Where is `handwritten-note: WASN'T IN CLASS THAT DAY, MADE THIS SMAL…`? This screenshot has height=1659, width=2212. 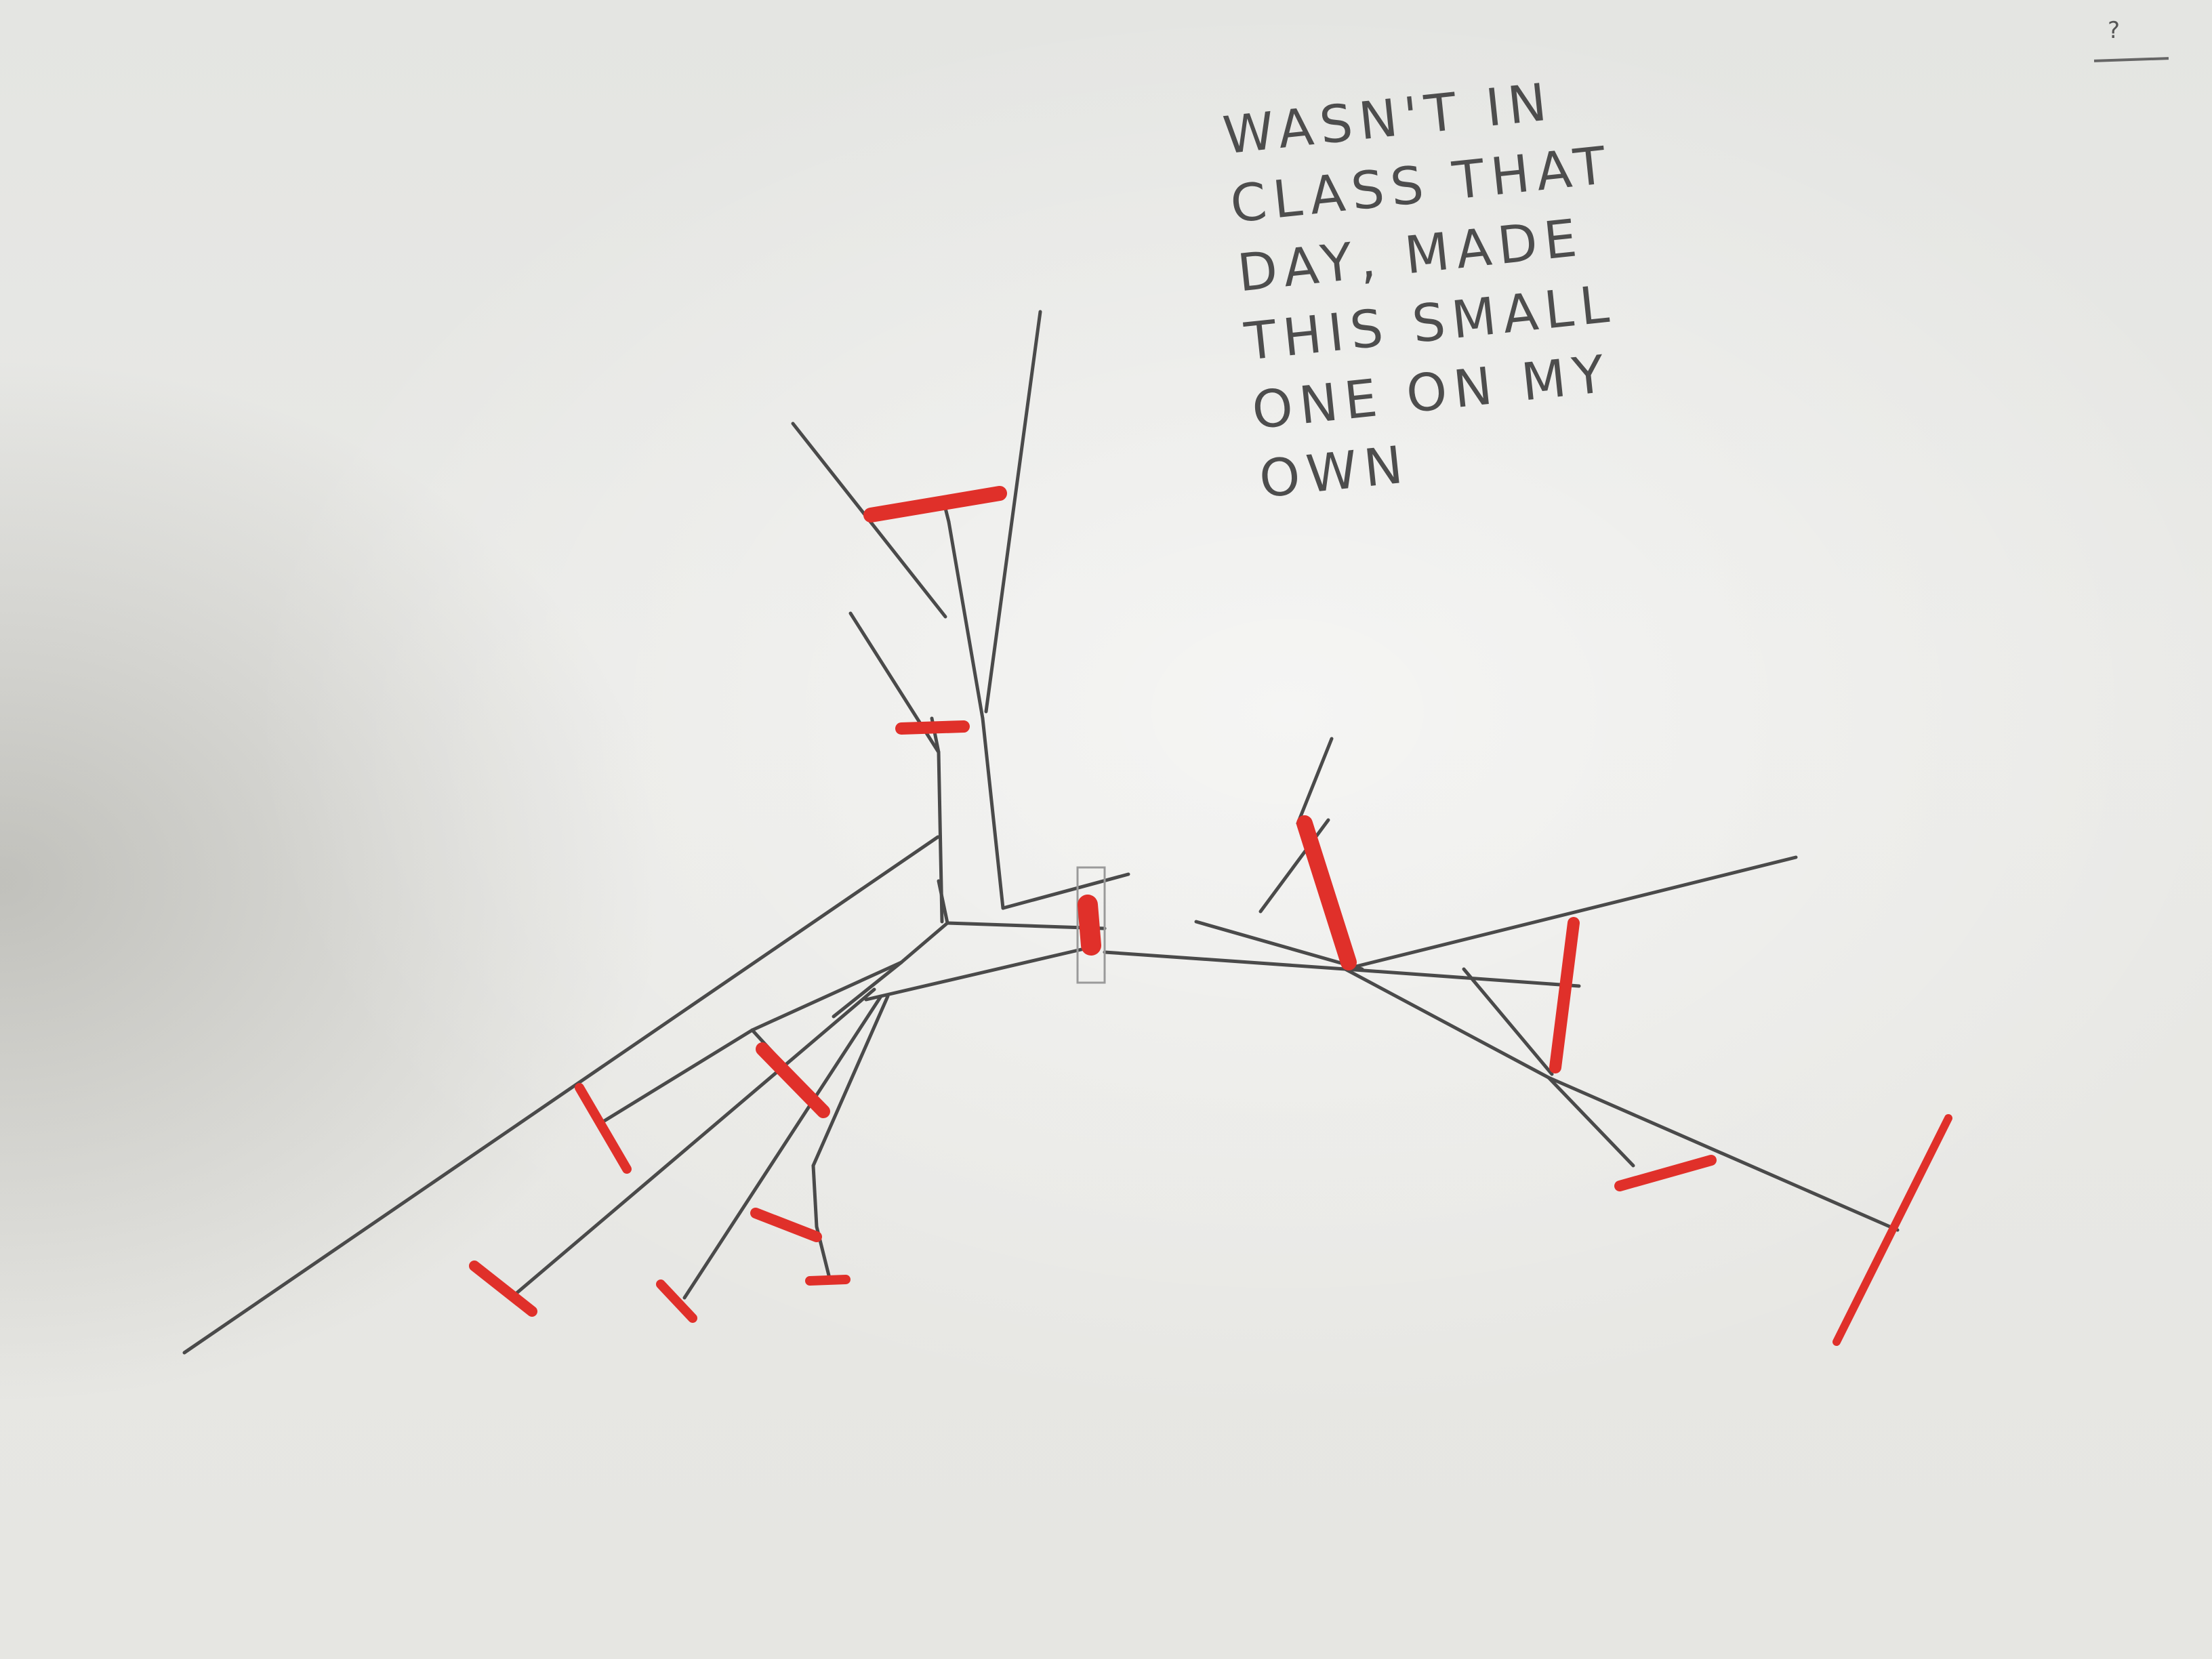
handwritten-note: WASN'T IN CLASS THAT DAY, MADE THIS SMAL… is located at coordinates (1478, 283).